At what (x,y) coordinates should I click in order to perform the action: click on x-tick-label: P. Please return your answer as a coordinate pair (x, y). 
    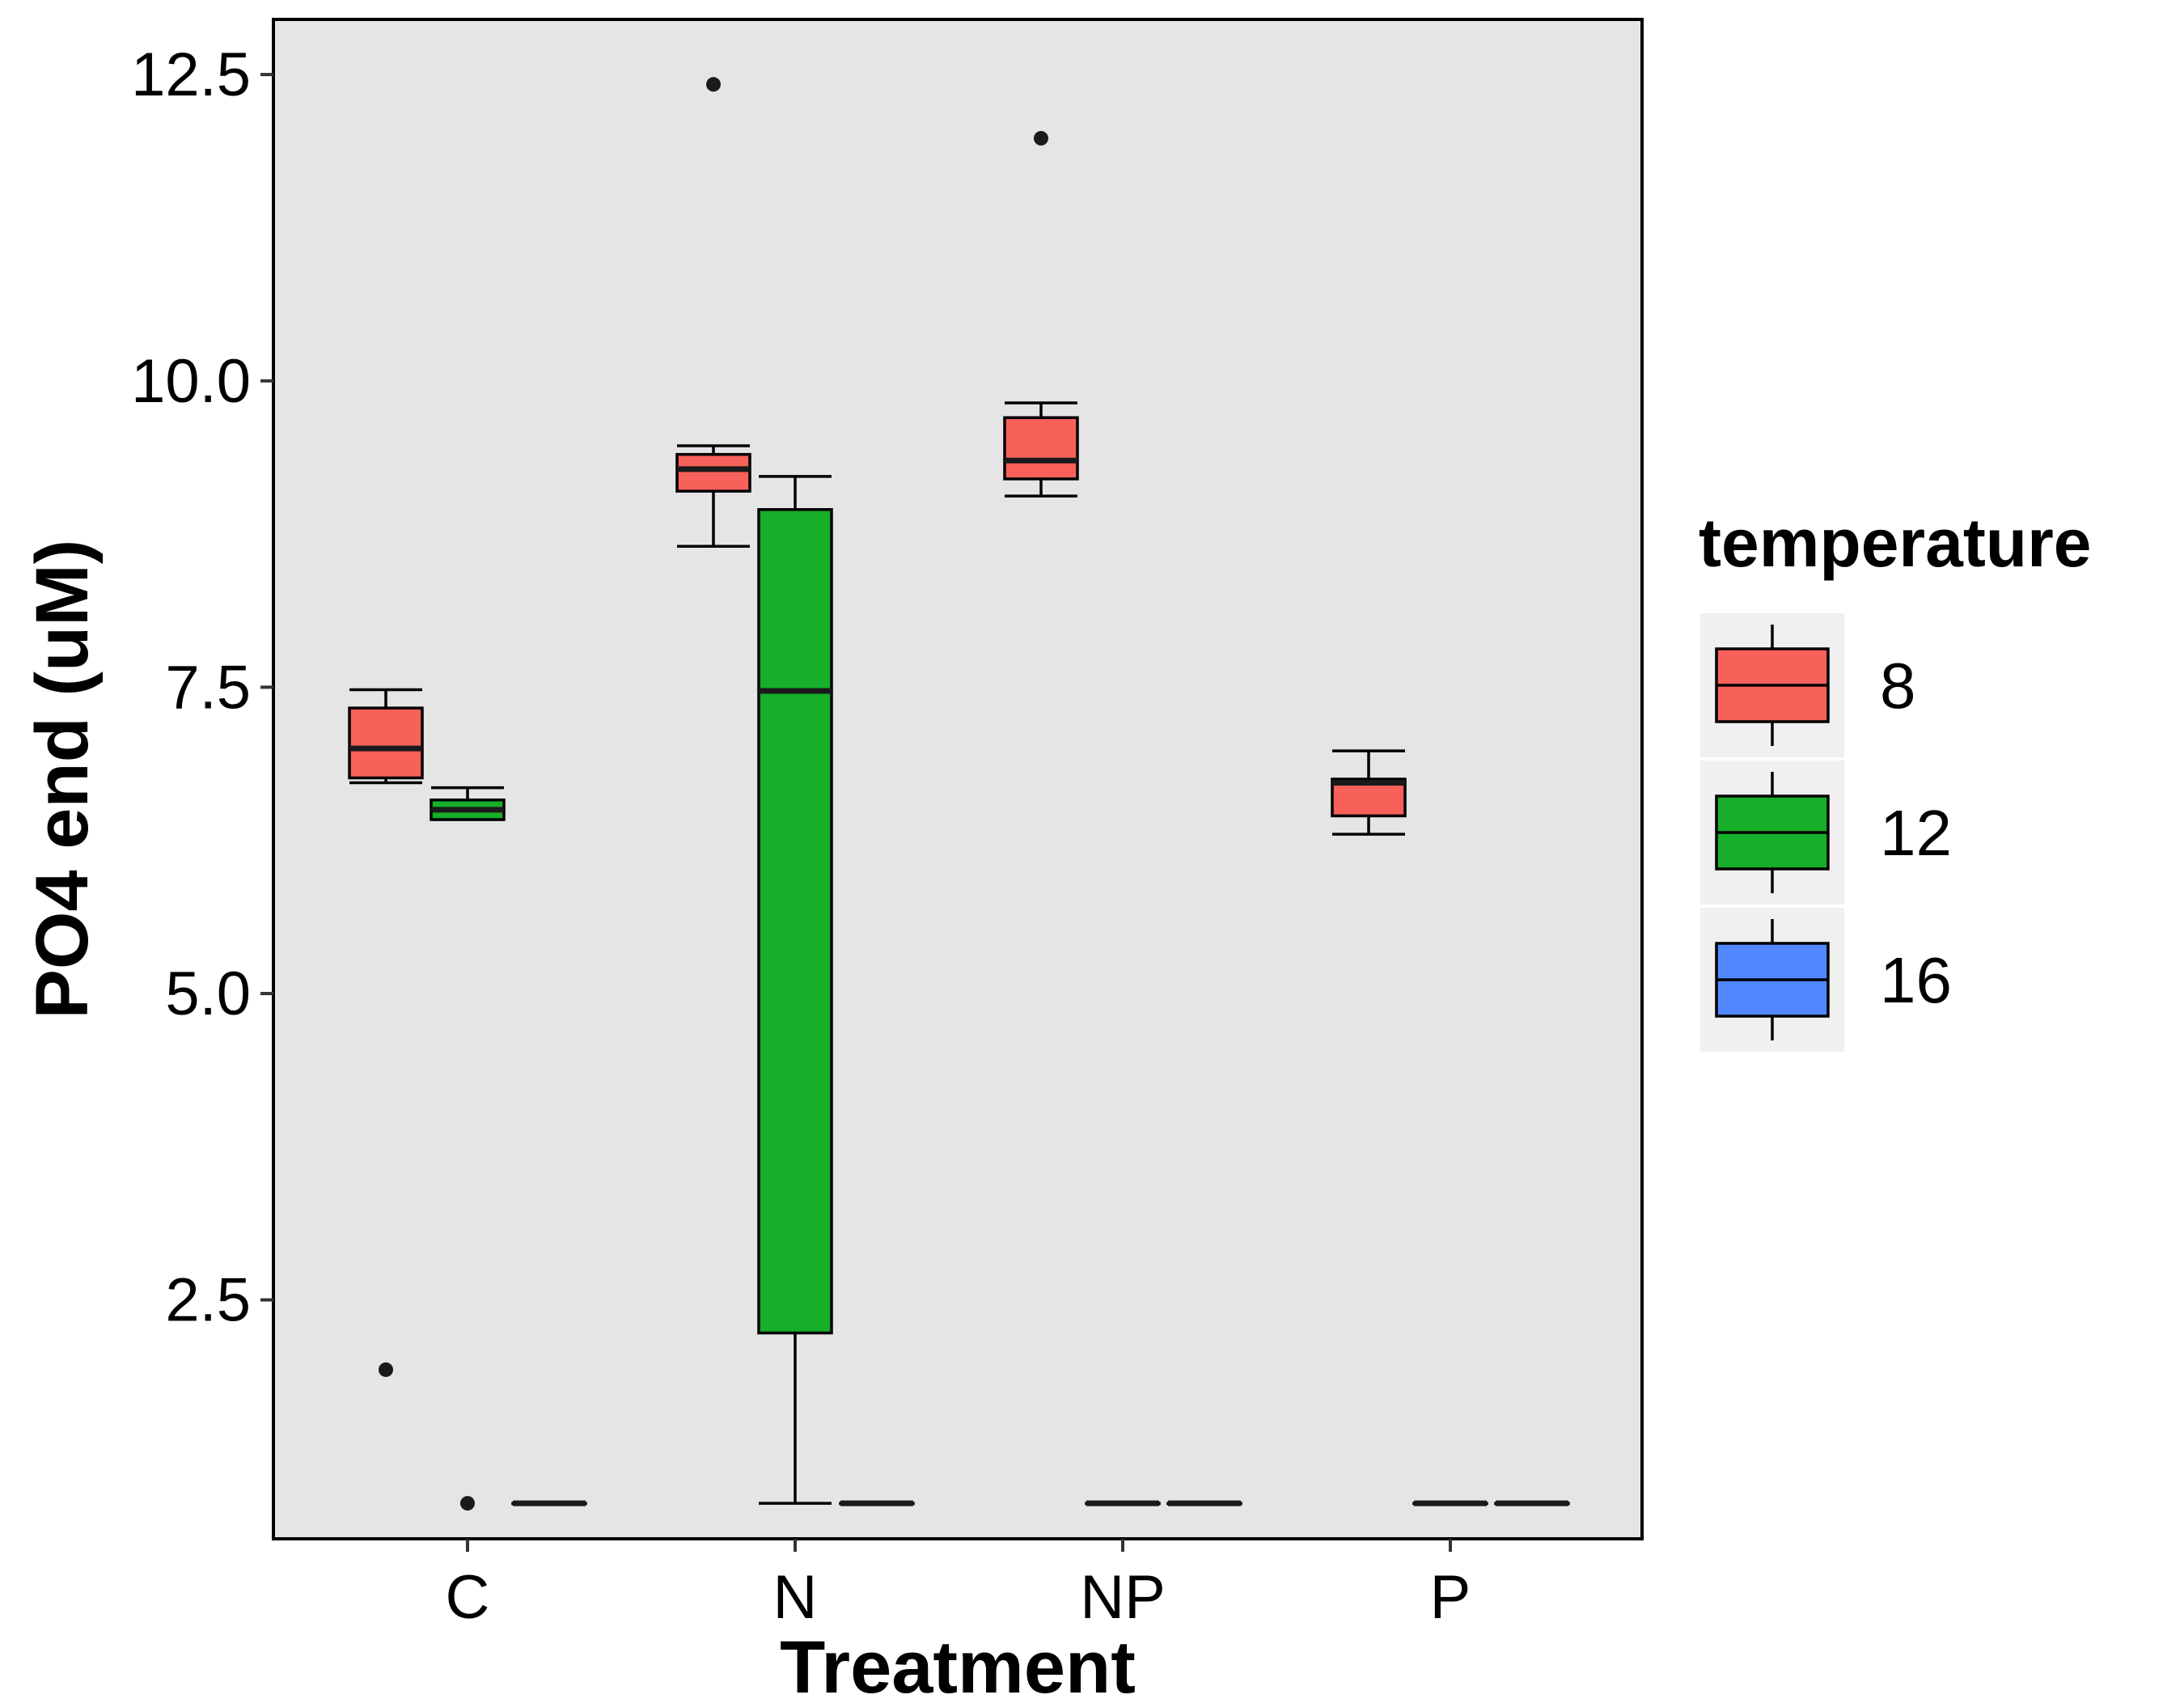
    Looking at the image, I should click on (1450, 1597).